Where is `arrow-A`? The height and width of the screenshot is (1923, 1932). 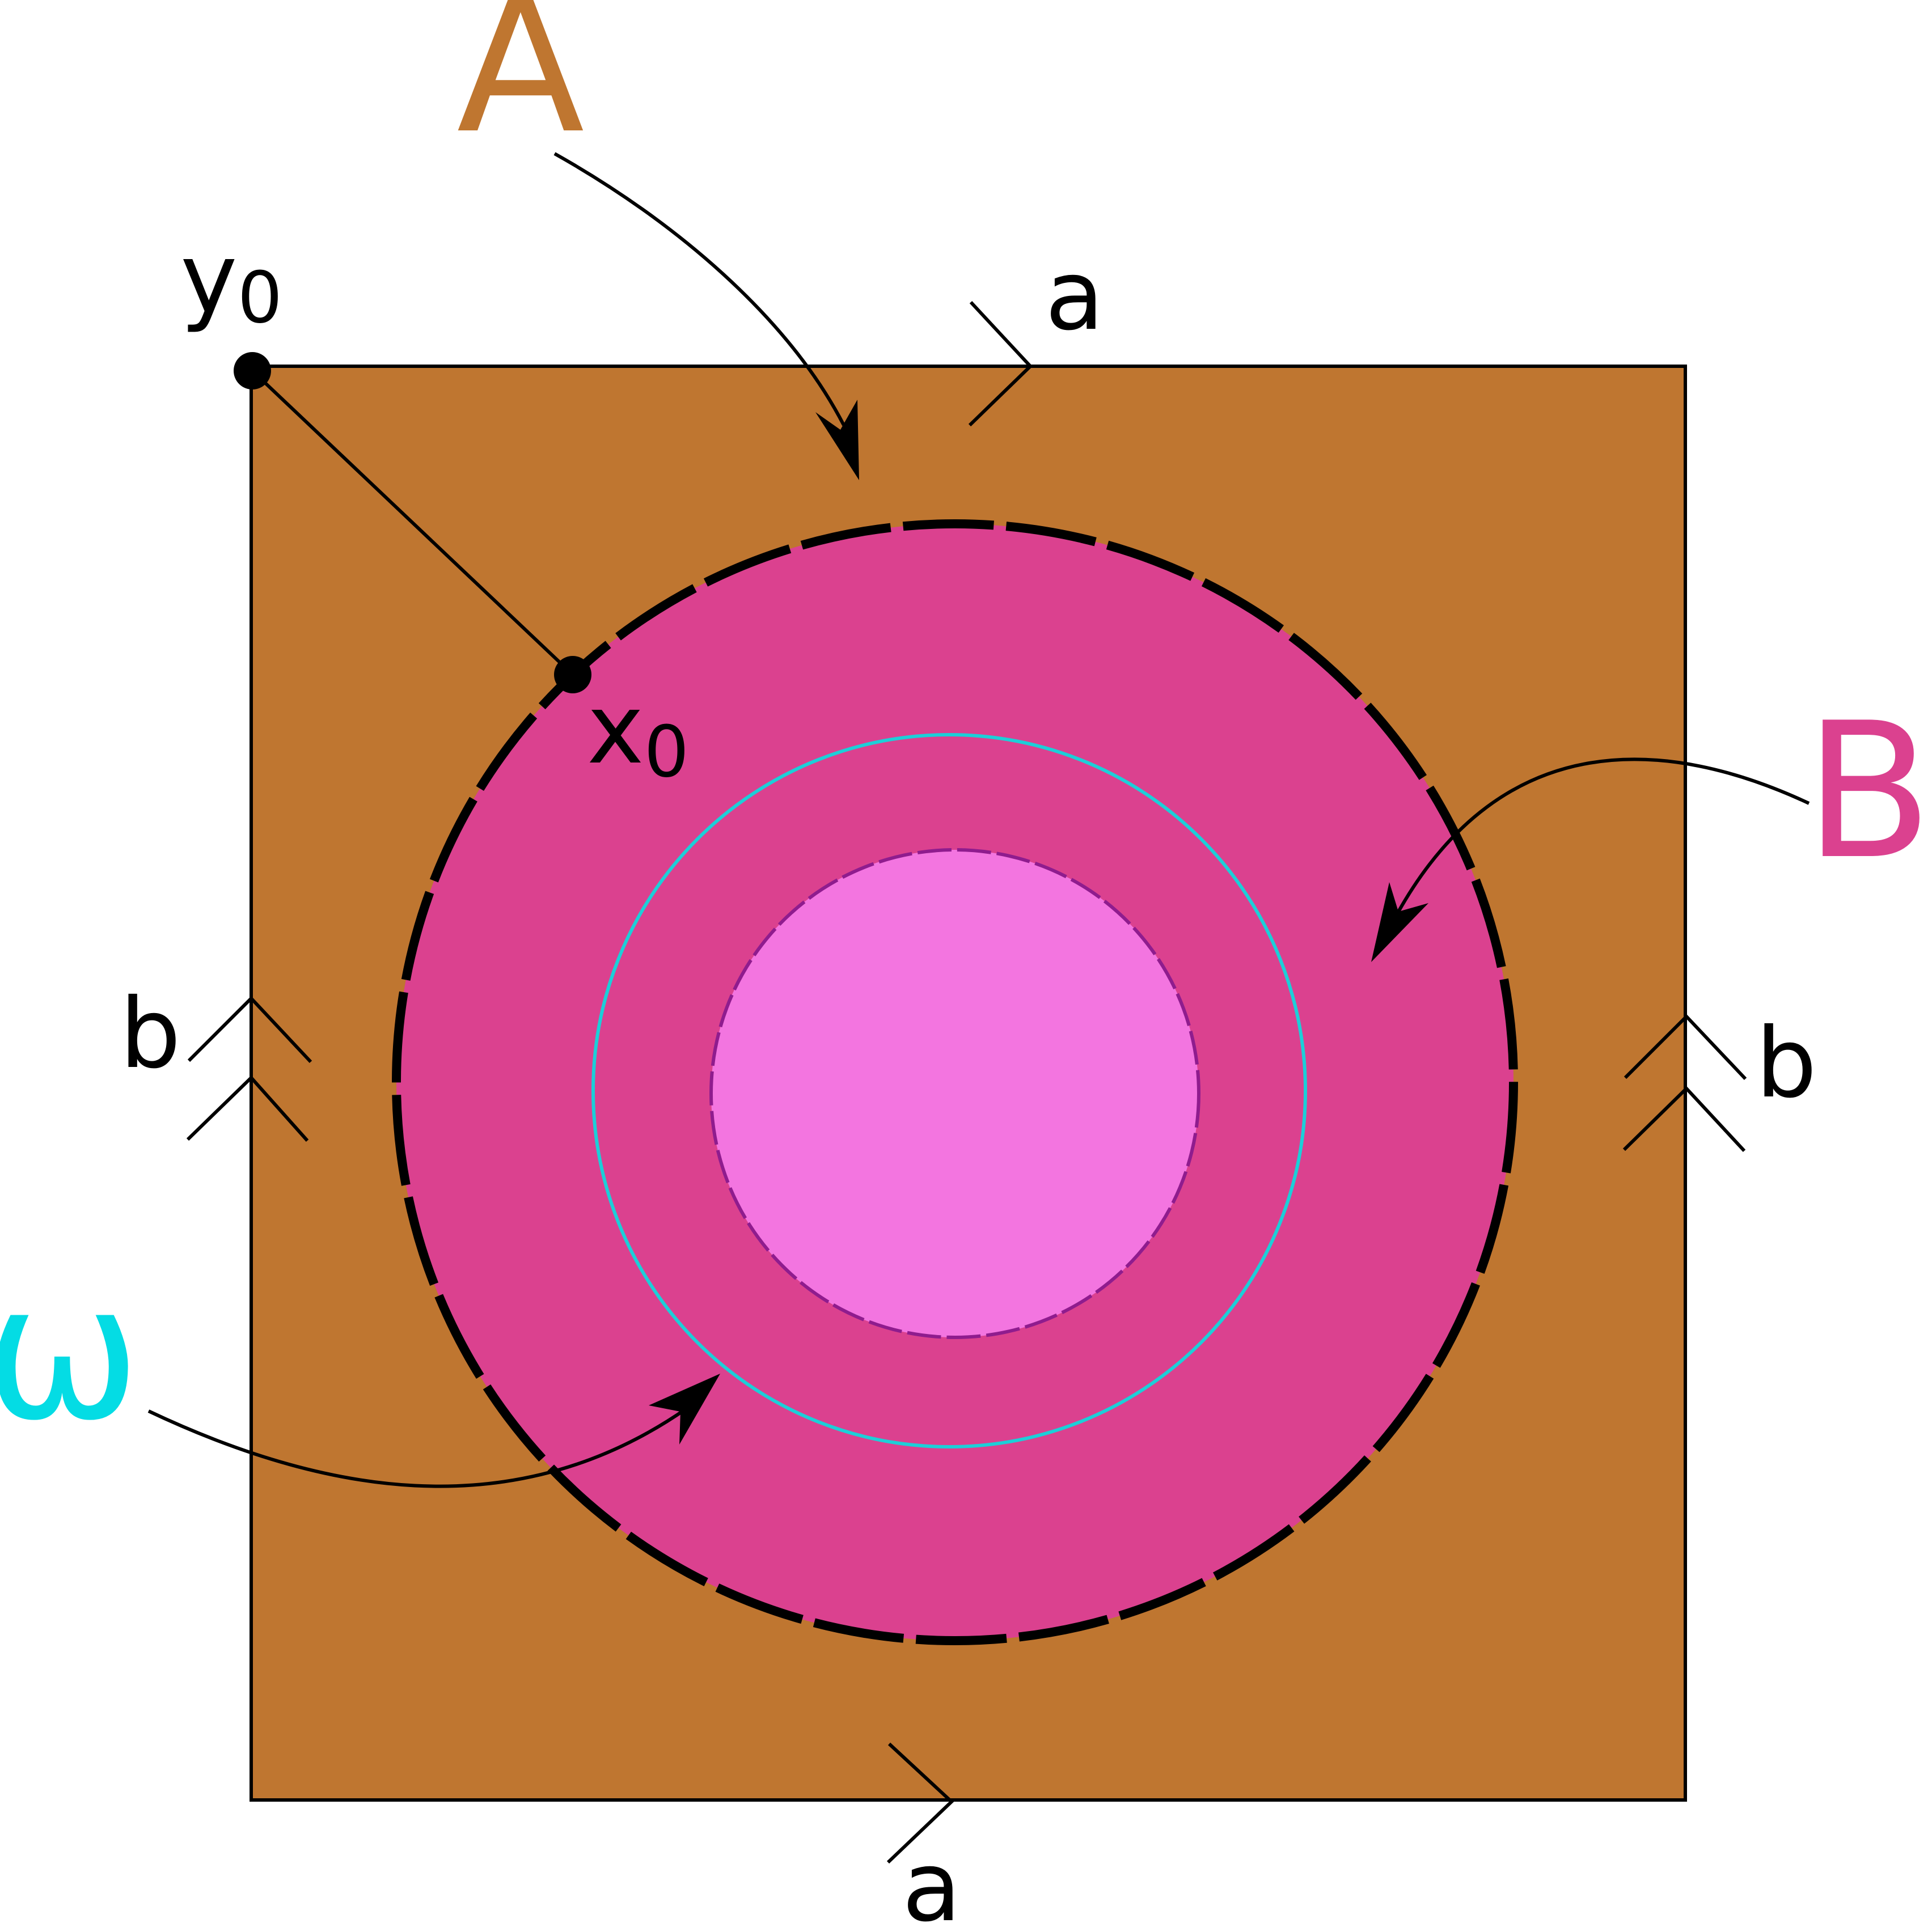
arrow-A is located at coordinates (706, 316).